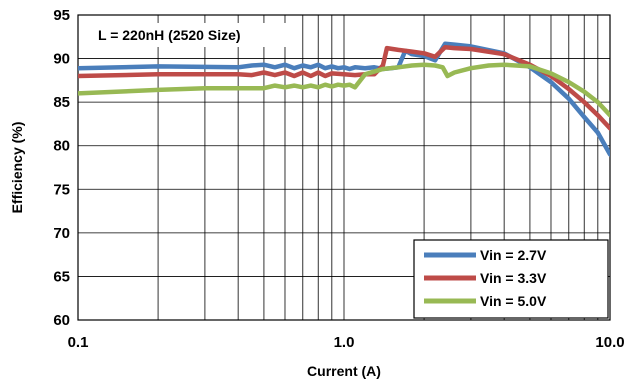  I want to click on x-tick-label: 1.0, so click(344, 342).